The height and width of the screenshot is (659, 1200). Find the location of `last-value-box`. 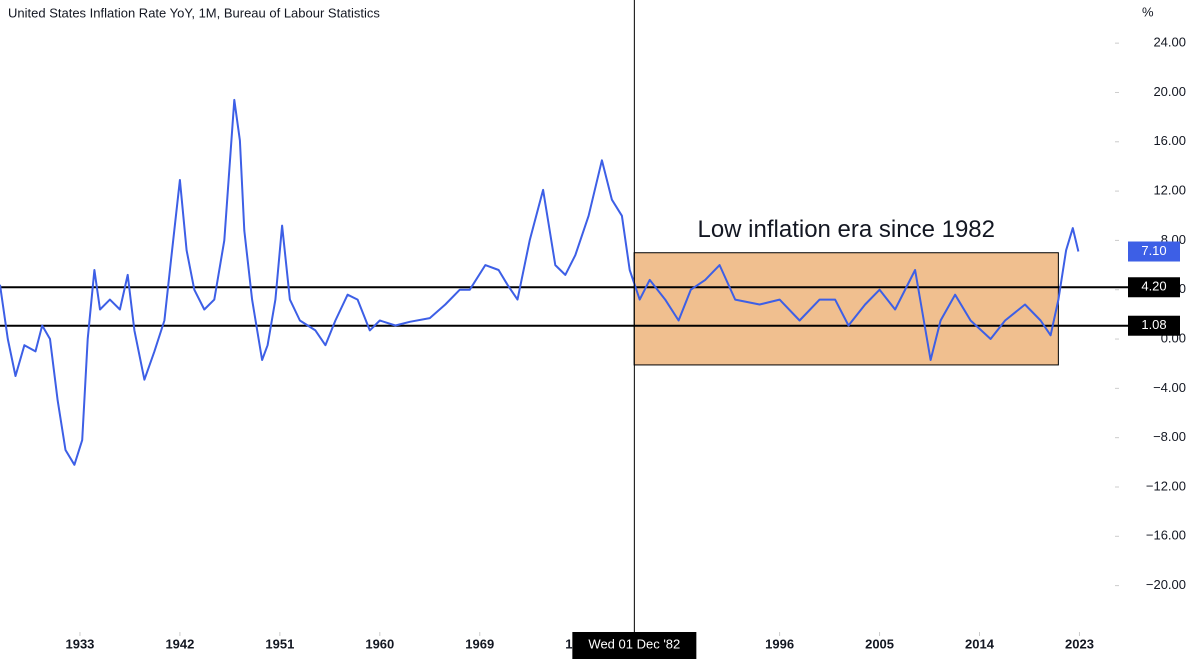

last-value-box is located at coordinates (1154, 251).